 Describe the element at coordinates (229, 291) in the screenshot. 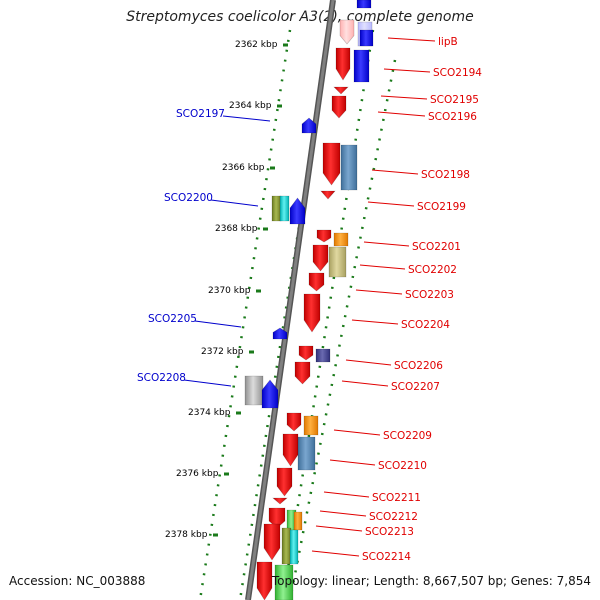

I see `tick-label: 2370 kbp` at that location.